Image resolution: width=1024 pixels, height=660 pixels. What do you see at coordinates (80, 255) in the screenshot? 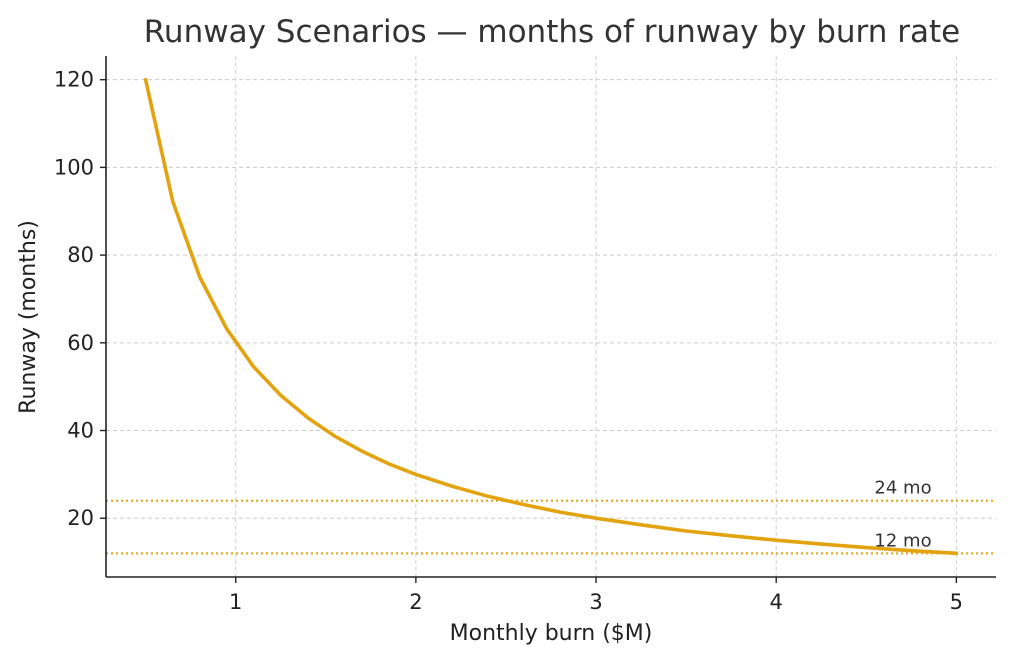
I see `y-tick-label: 80` at bounding box center [80, 255].